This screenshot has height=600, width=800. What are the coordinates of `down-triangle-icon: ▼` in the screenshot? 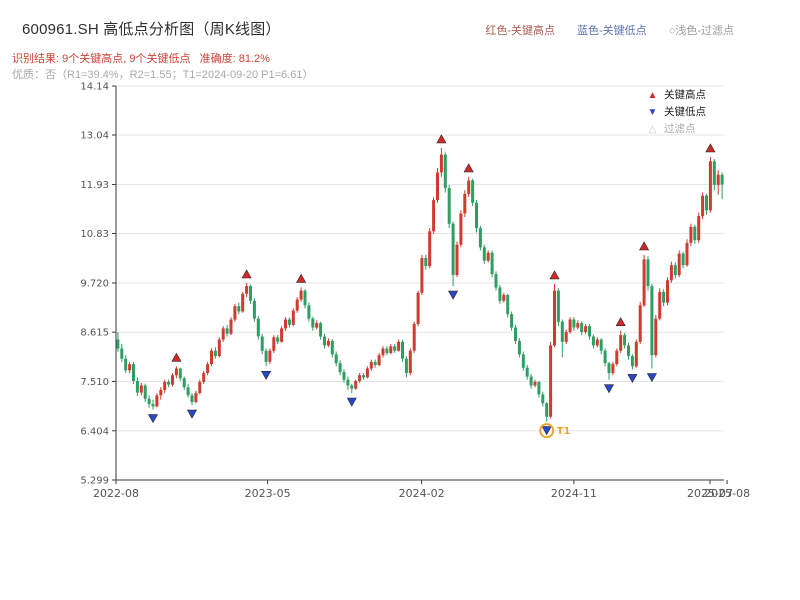 It's located at (652, 112).